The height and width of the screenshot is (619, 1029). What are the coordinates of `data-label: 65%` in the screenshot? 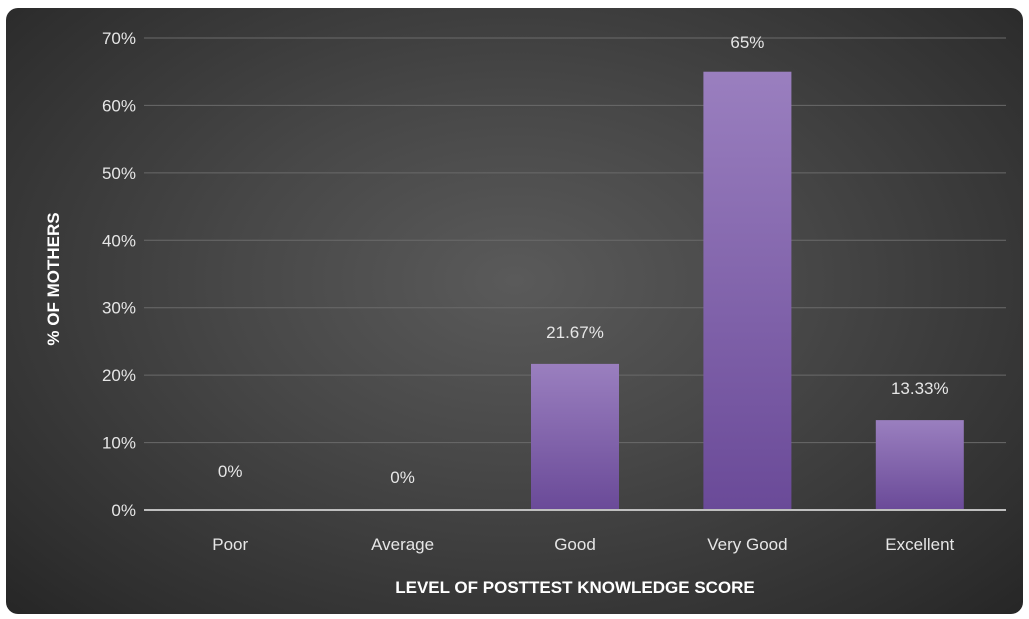 It's located at (747, 42).